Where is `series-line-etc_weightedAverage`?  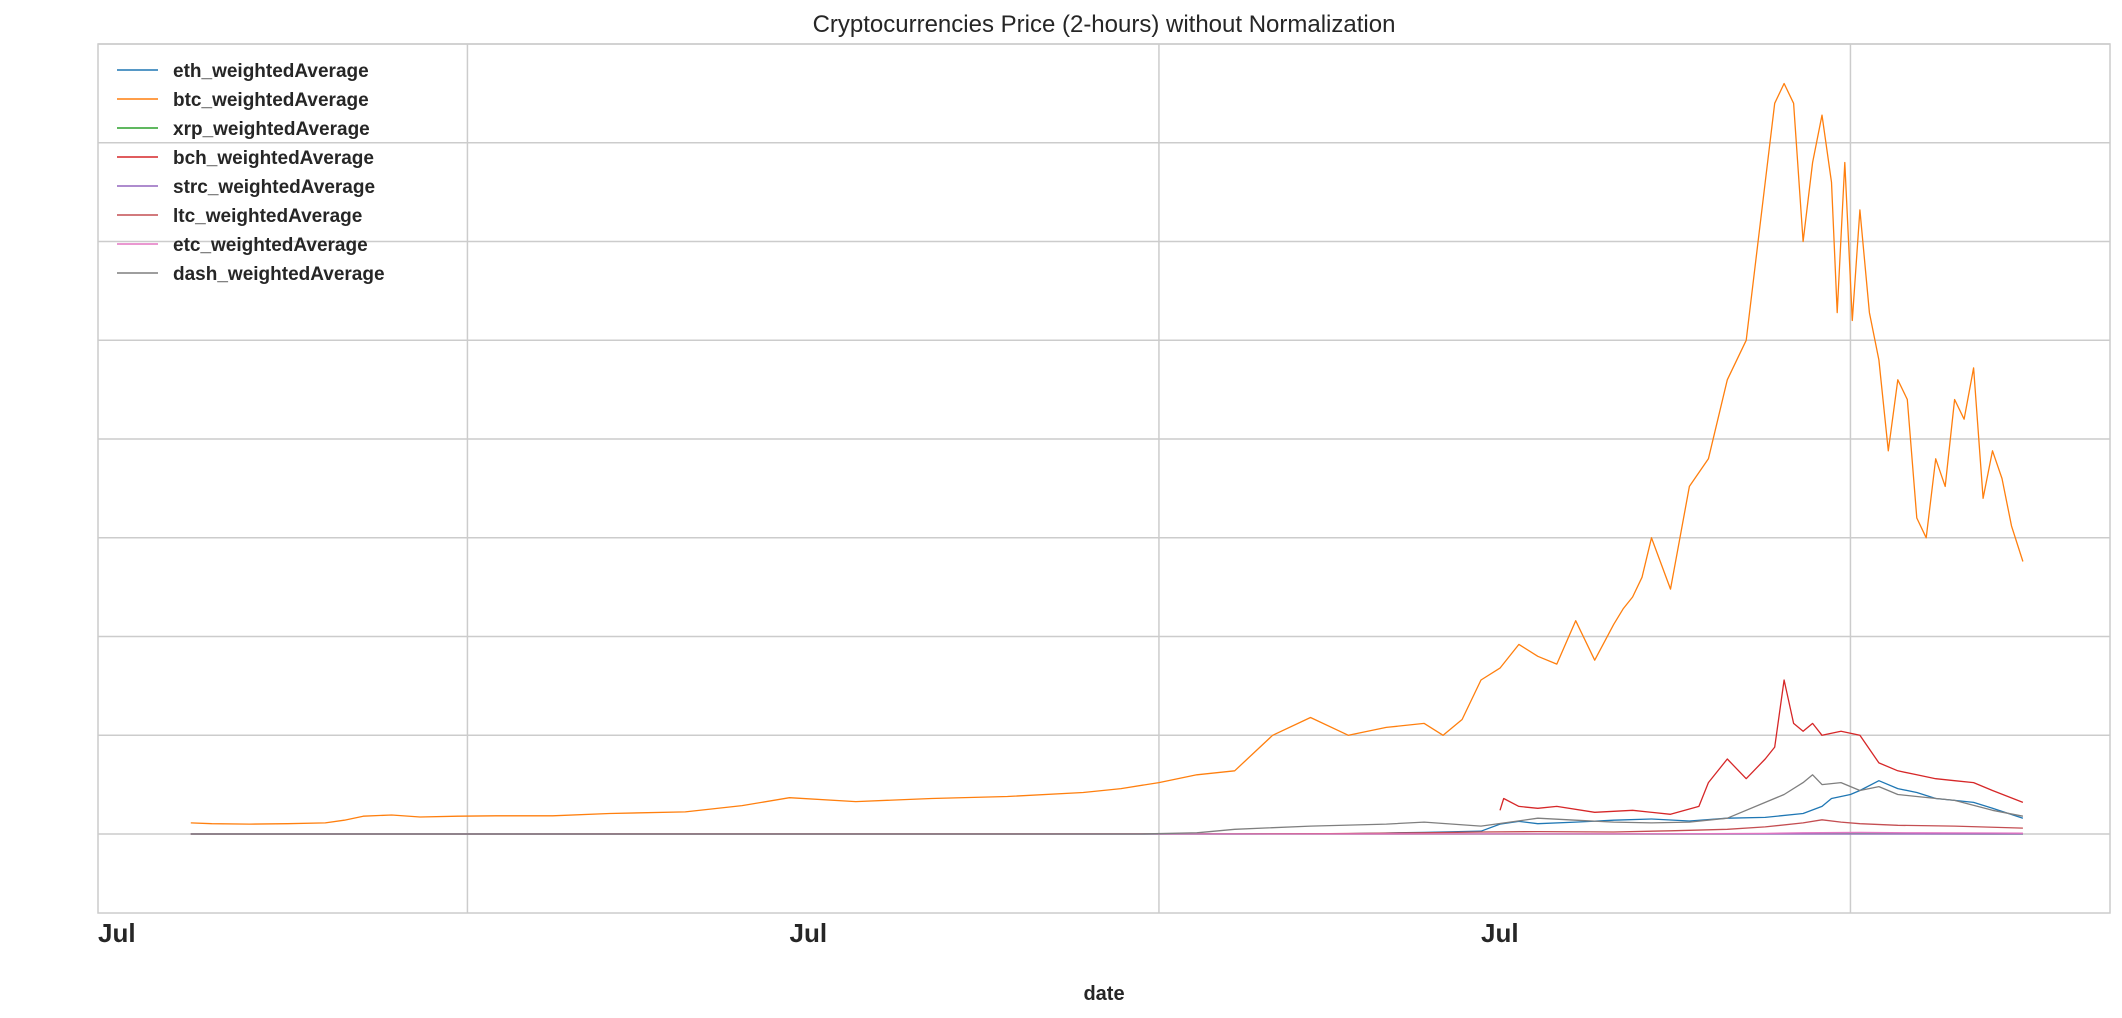 series-line-etc_weightedAverage is located at coordinates (1106, 833).